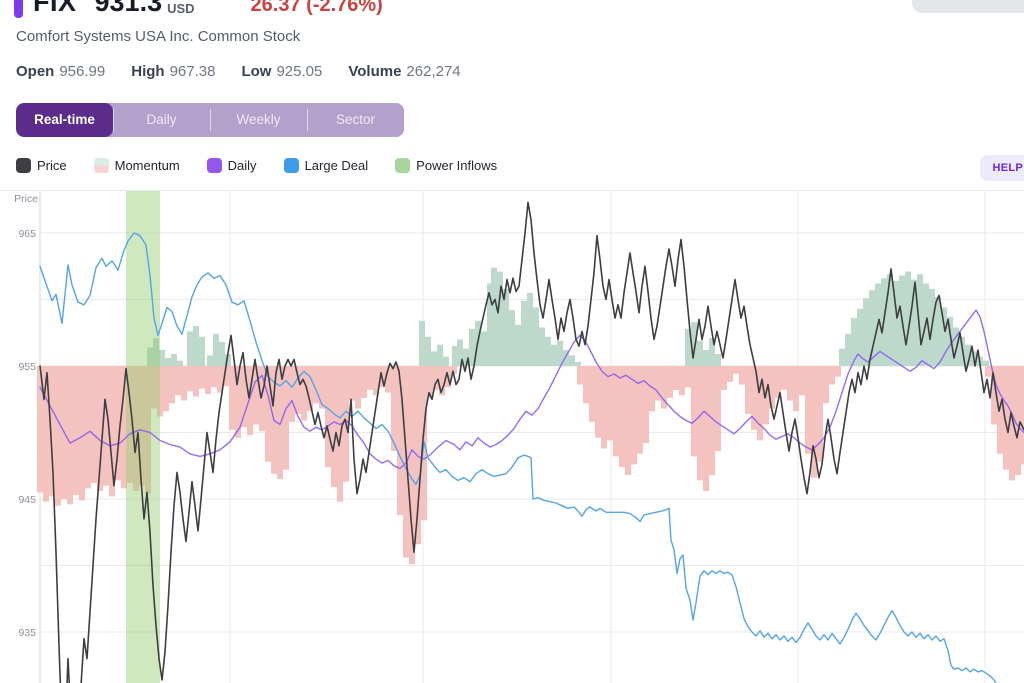 The height and width of the screenshot is (683, 1024). I want to click on legend-item-momentum: Momentum, so click(136, 165).